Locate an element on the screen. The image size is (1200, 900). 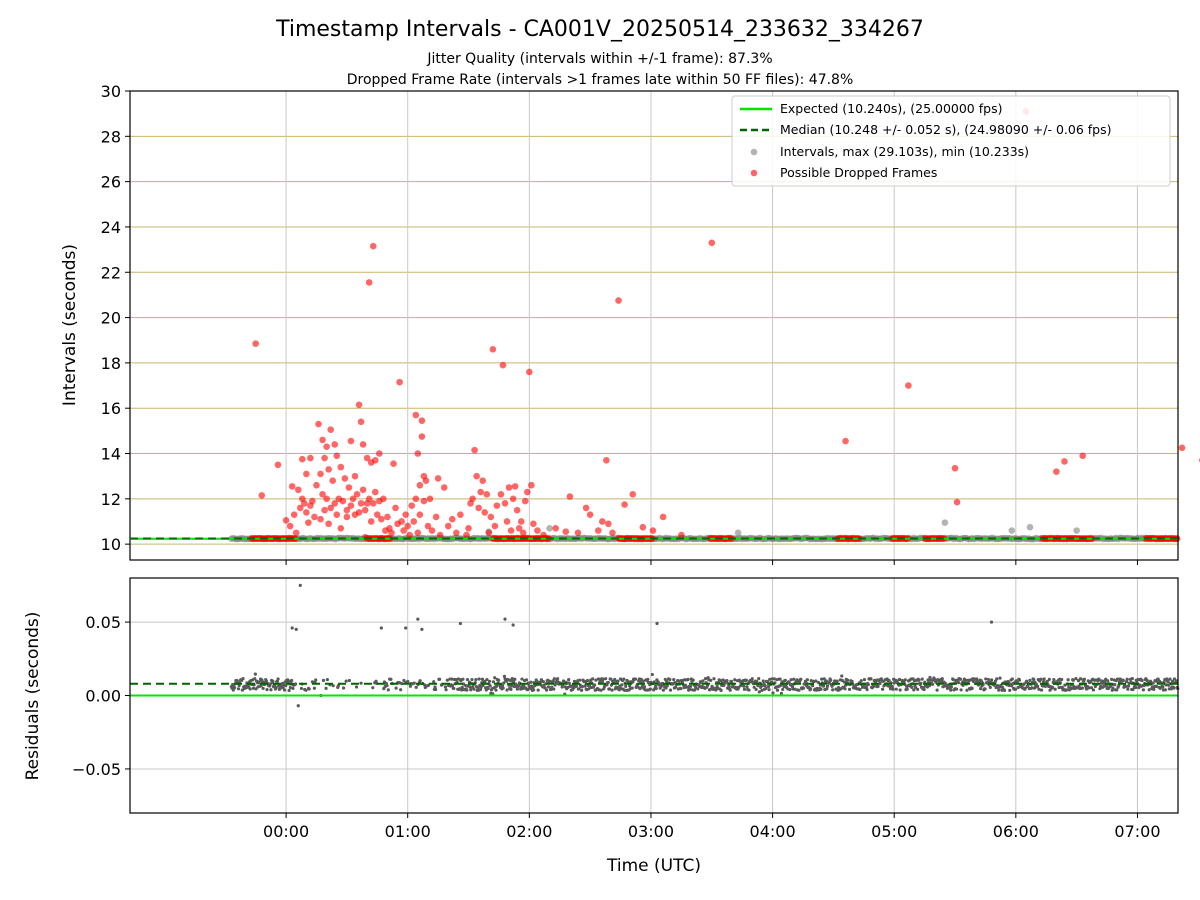
intervals-y-tick-label: 10 is located at coordinates (111, 544).